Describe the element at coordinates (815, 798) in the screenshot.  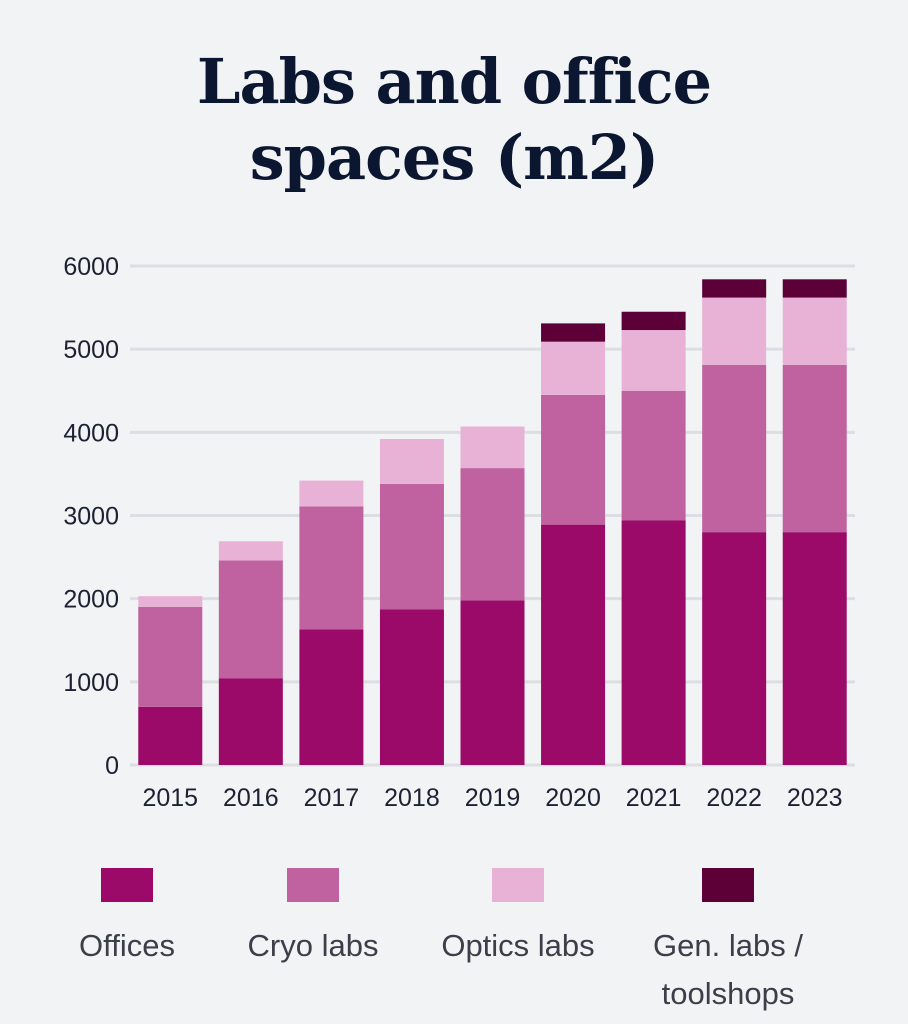
I see `x-tick-label-2023: 2023` at that location.